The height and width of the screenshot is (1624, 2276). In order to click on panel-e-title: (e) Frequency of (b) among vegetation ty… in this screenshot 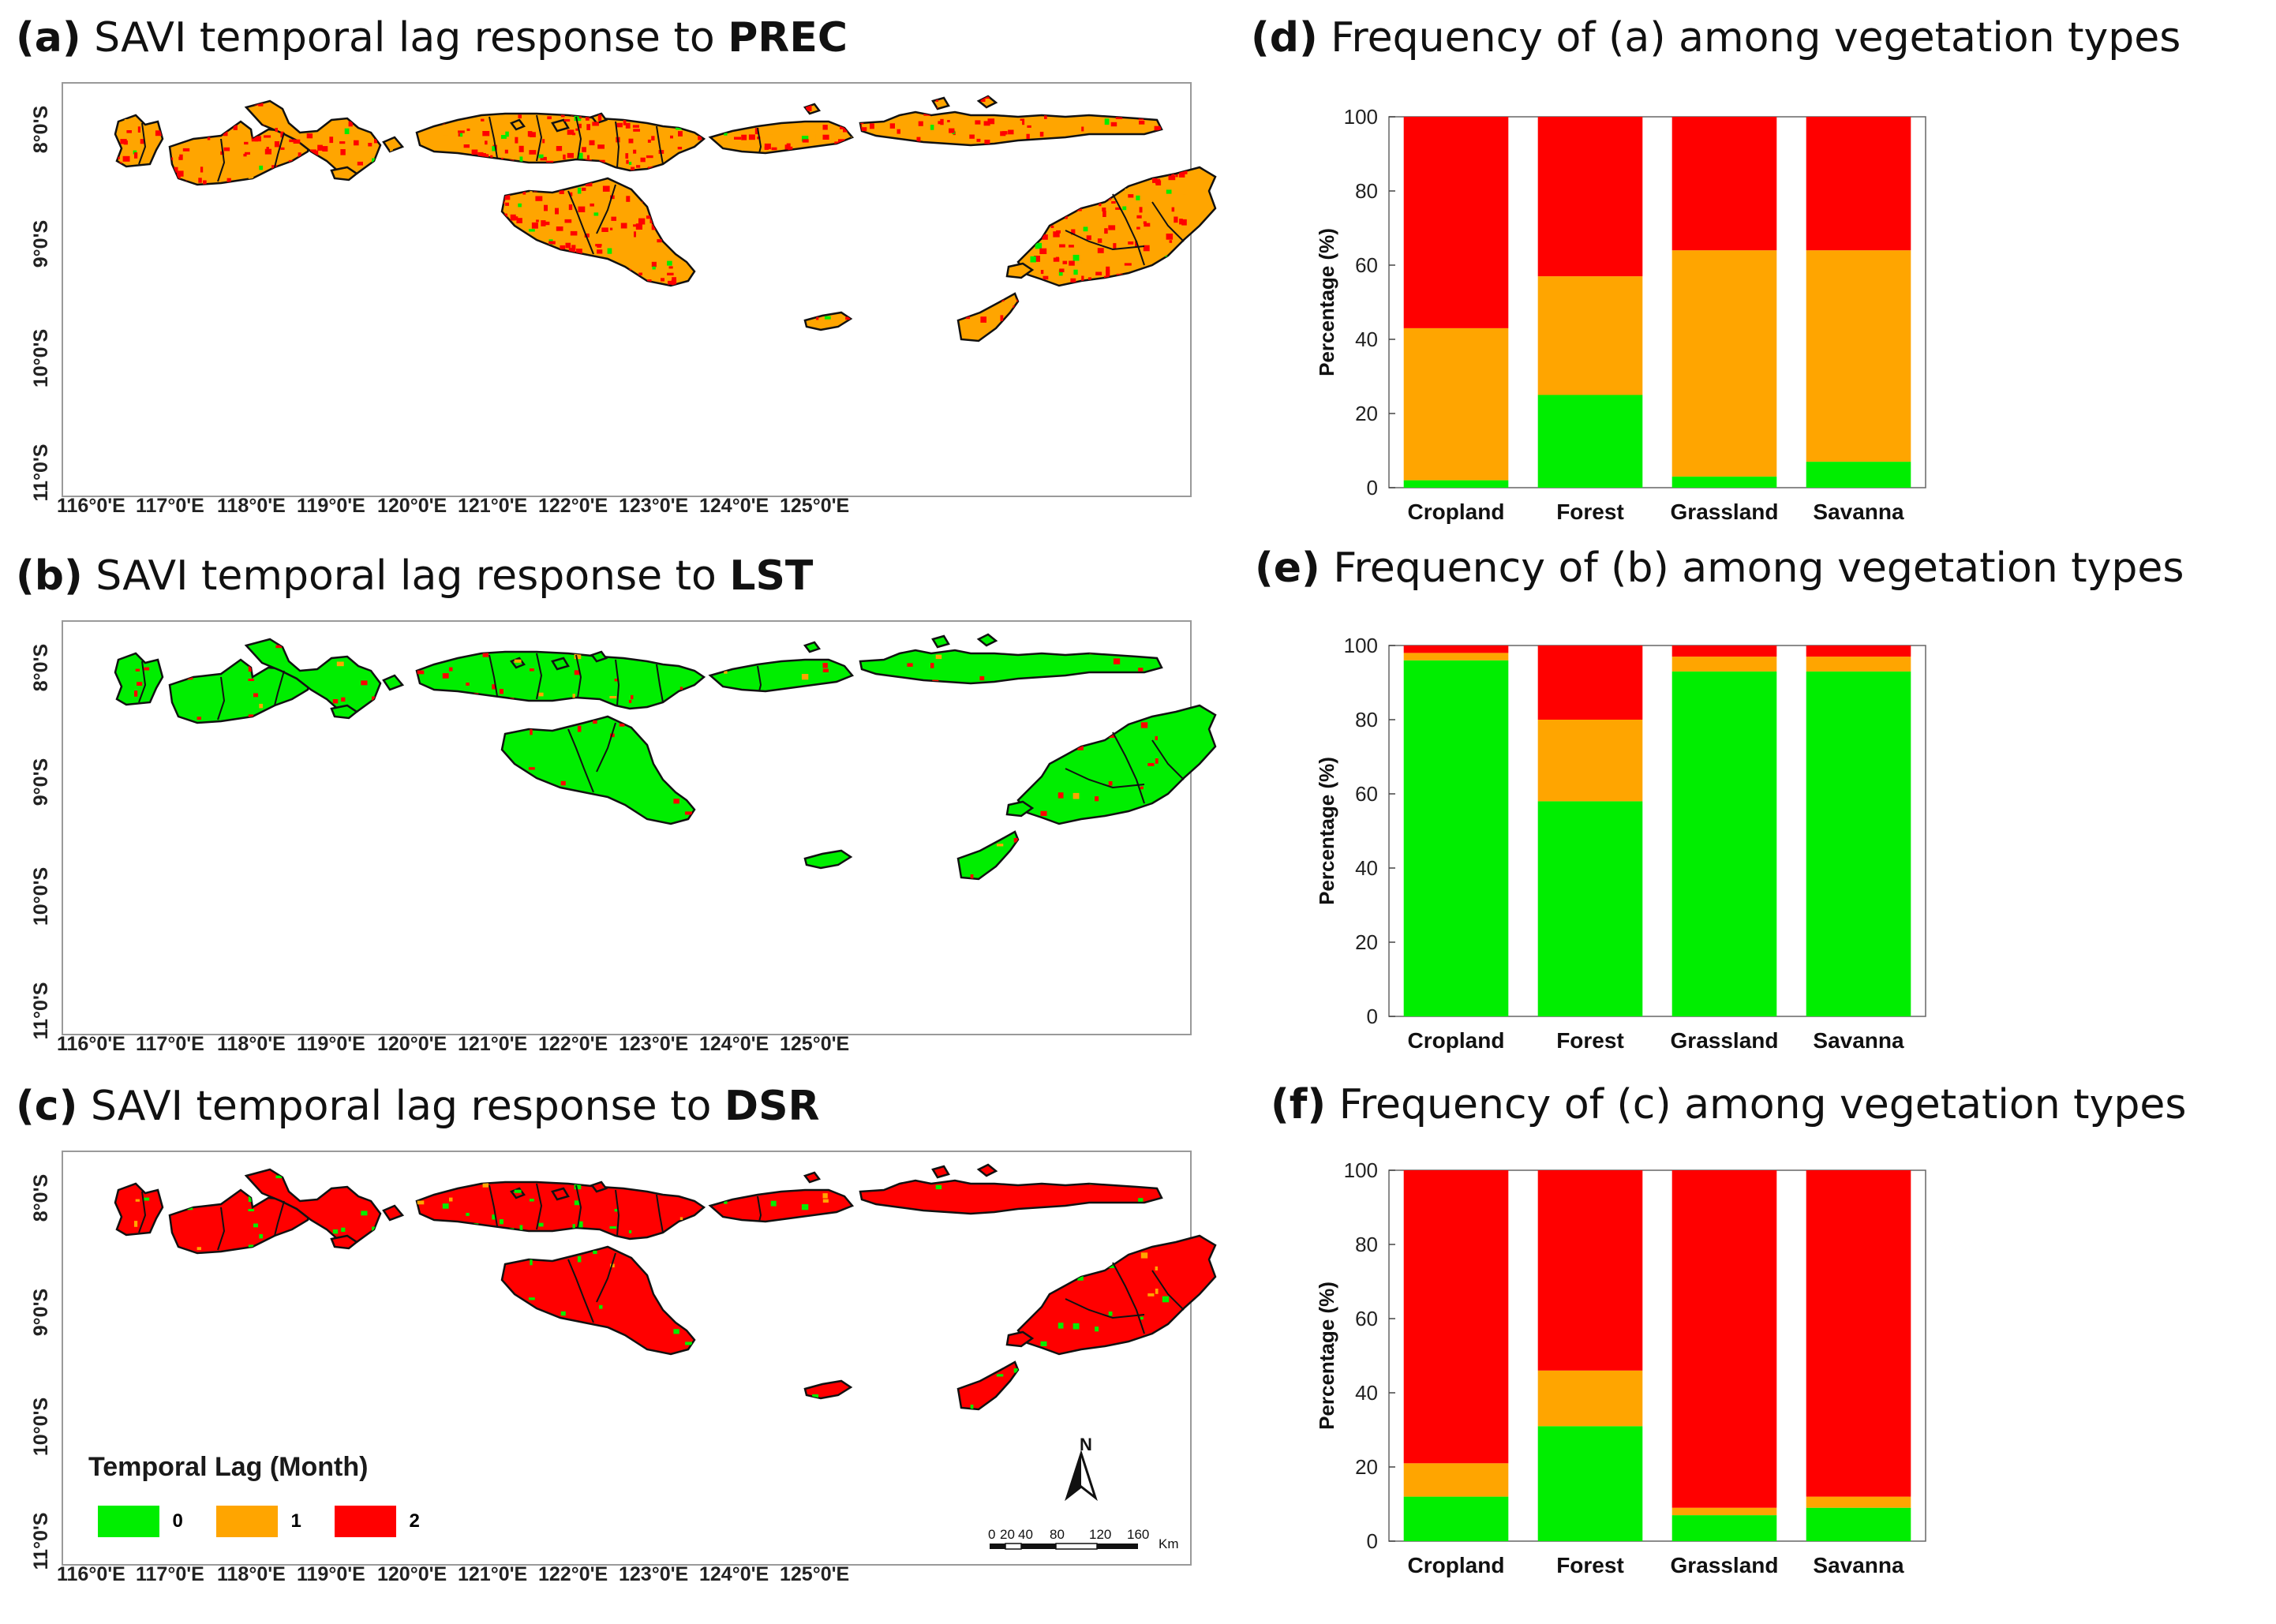, I will do `click(1719, 568)`.